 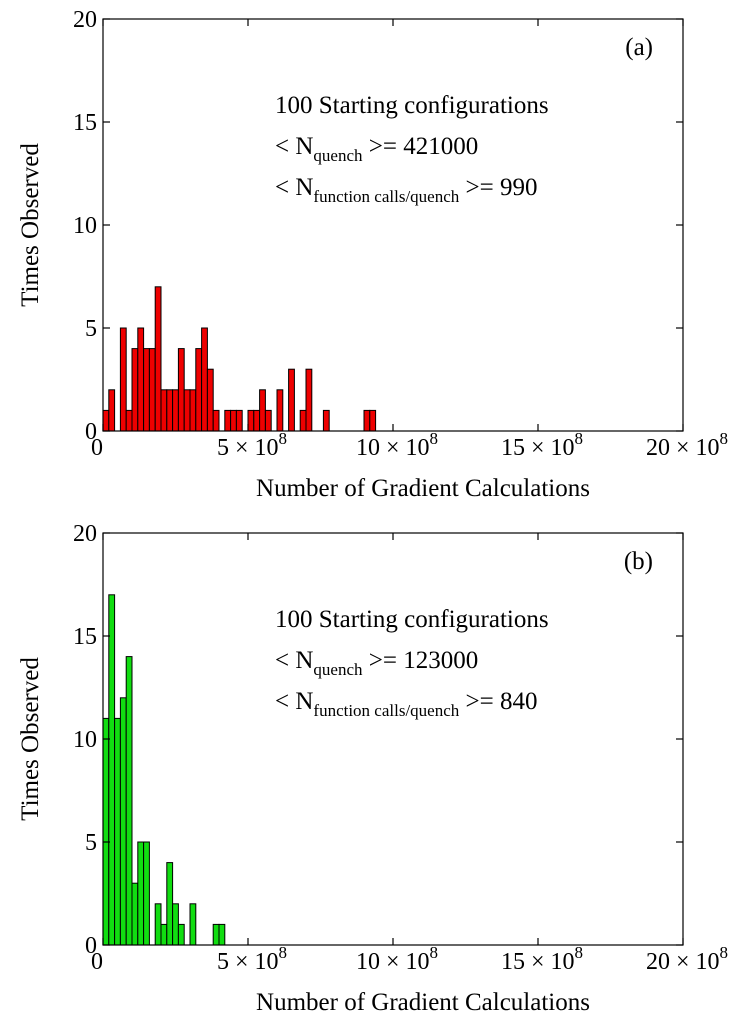 What do you see at coordinates (421, 146) in the screenshot?
I see `annotation-line-2-suffix: >= 421000` at bounding box center [421, 146].